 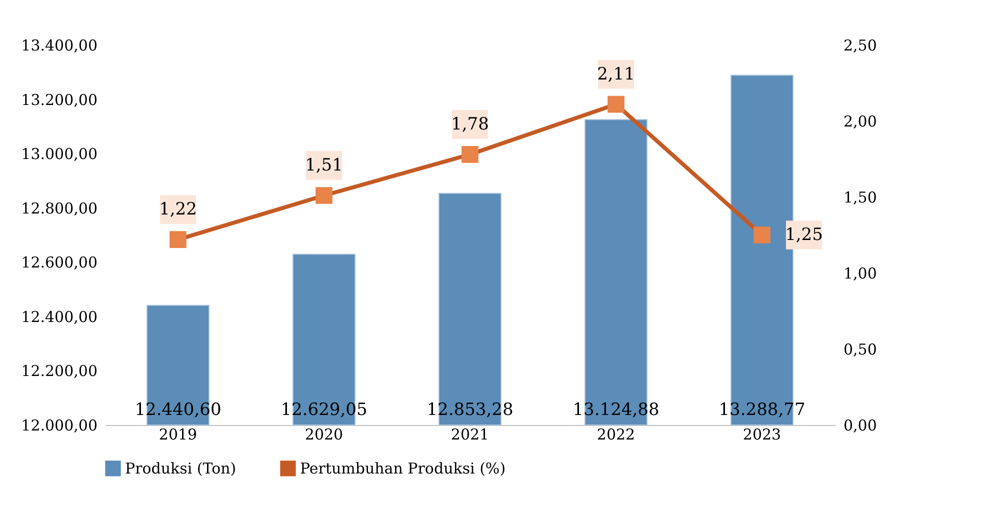 What do you see at coordinates (470, 435) in the screenshot?
I see `x-tick-label: 2021` at bounding box center [470, 435].